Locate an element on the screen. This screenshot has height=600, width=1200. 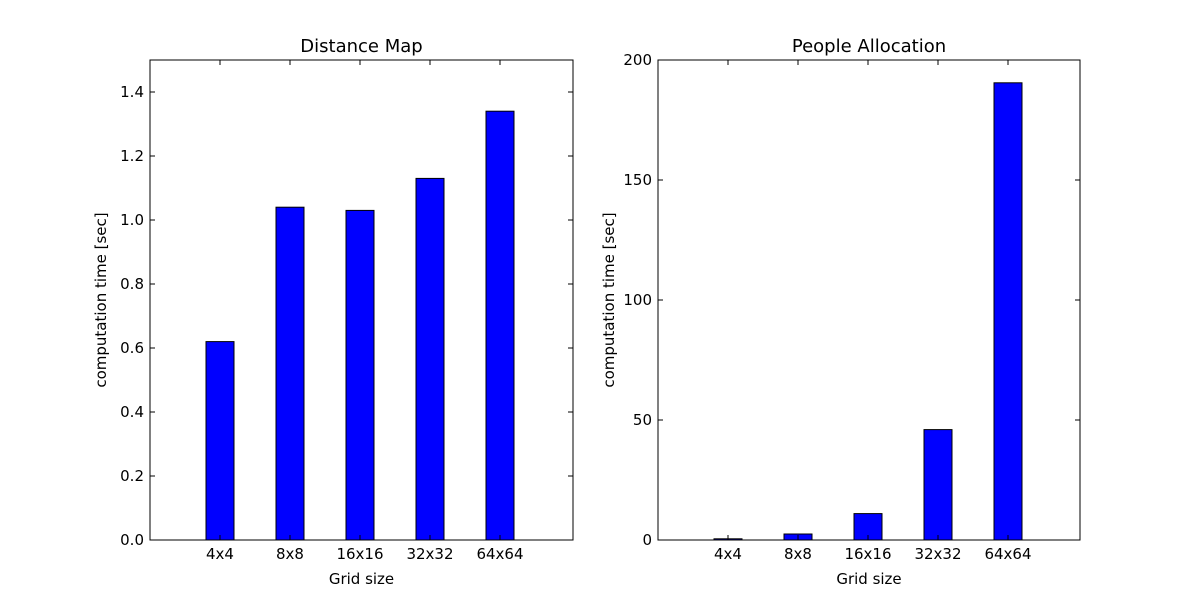
bar-16x16 is located at coordinates (360, 375).